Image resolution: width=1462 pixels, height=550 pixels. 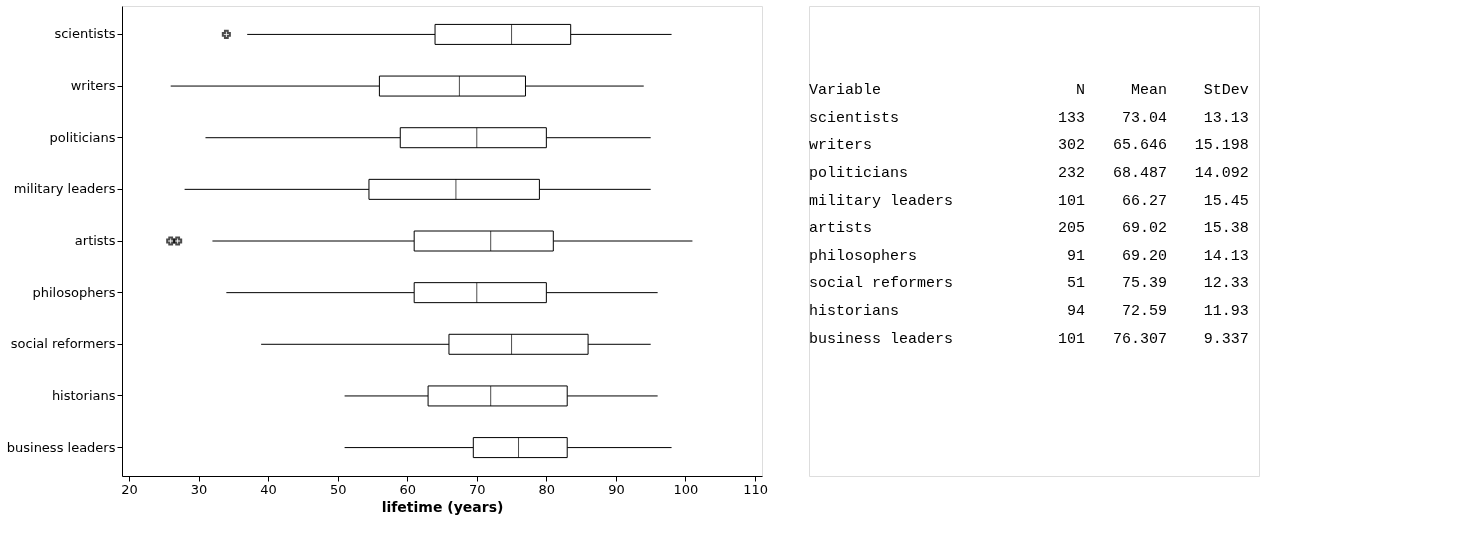 What do you see at coordinates (63, 344) in the screenshot?
I see `y-tick-label: social reformers` at bounding box center [63, 344].